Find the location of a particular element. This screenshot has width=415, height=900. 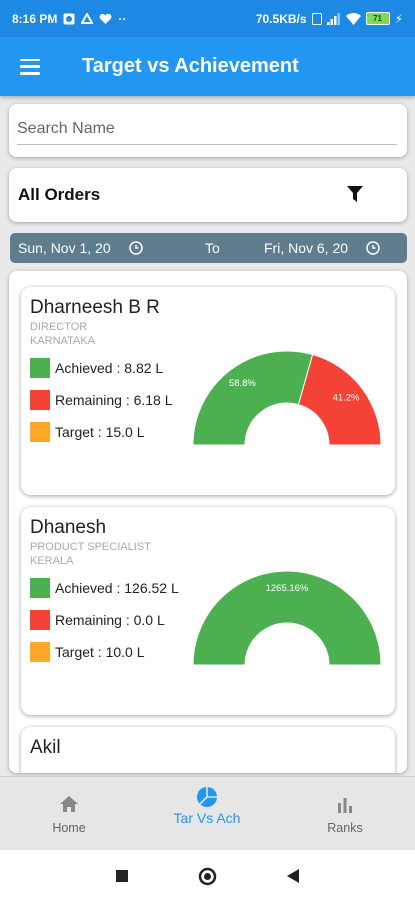

home-circle-icon is located at coordinates (207, 876).